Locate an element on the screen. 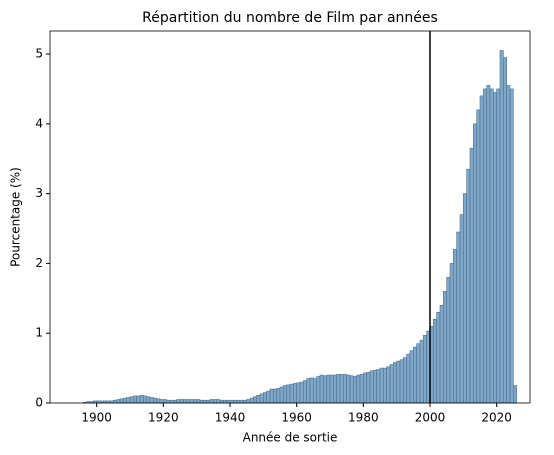  x-tick-label: 1920 is located at coordinates (163, 418).